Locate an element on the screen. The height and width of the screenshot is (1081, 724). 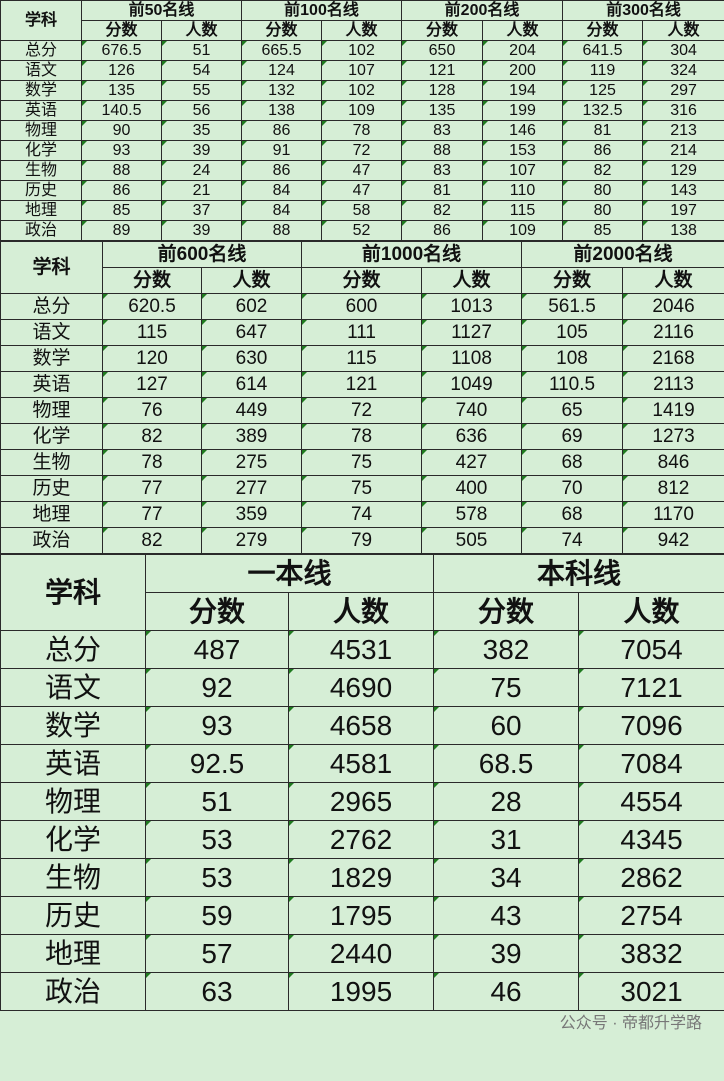
subject-cell: 数学 is located at coordinates (41, 90).